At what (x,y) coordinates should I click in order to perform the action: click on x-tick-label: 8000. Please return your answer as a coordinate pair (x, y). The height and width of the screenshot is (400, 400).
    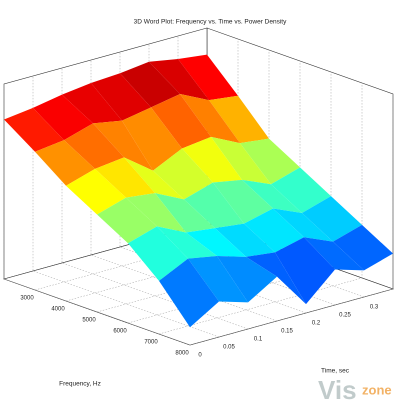
    Looking at the image, I should click on (182, 354).